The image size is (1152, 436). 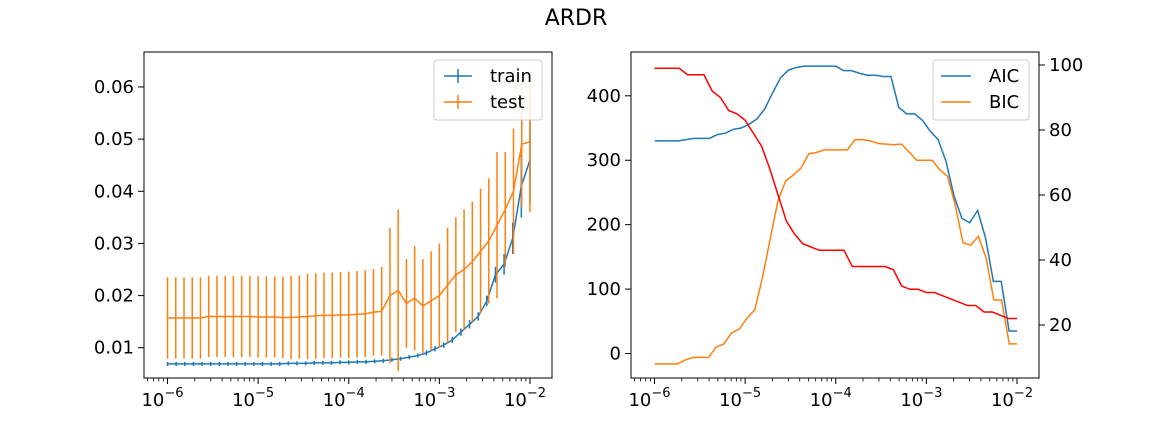 What do you see at coordinates (649, 398) in the screenshot?
I see `right-x-tick-label: 10⁻⁶` at bounding box center [649, 398].